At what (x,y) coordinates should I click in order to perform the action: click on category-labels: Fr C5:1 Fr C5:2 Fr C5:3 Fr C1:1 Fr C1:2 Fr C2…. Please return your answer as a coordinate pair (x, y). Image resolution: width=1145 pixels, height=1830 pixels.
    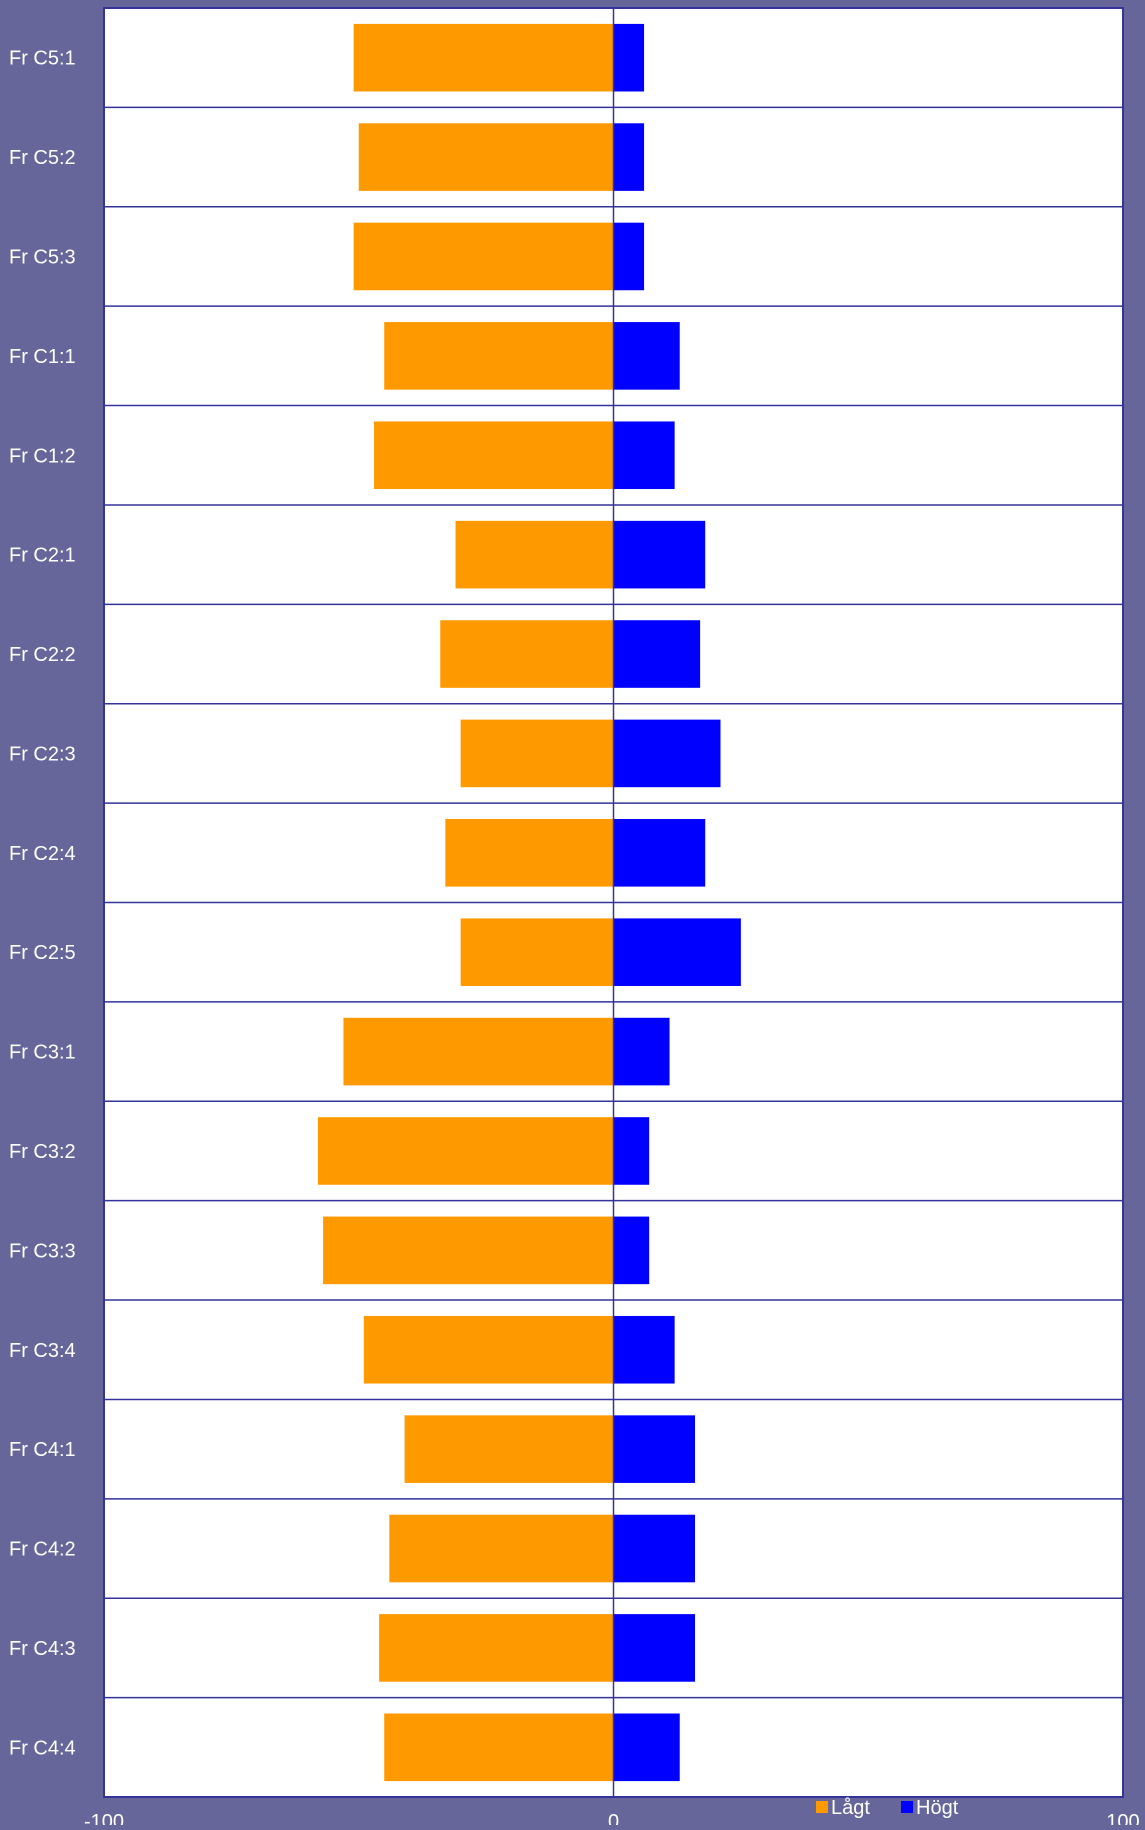
    Looking at the image, I should click on (42, 904).